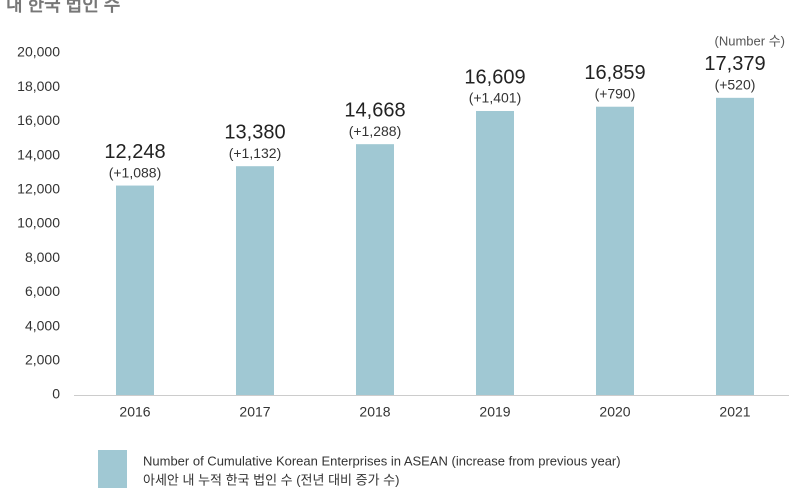 This screenshot has height=495, width=789. I want to click on y-tick-label: 10,000, so click(38, 223).